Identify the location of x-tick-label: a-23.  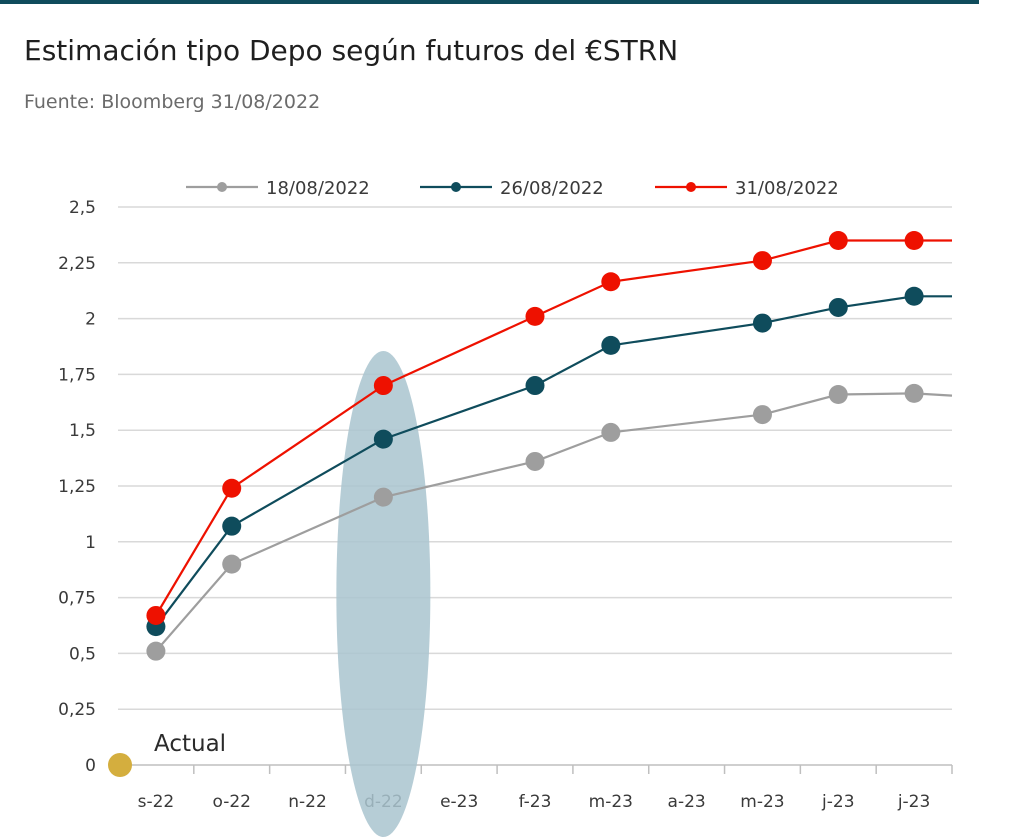
(687, 802).